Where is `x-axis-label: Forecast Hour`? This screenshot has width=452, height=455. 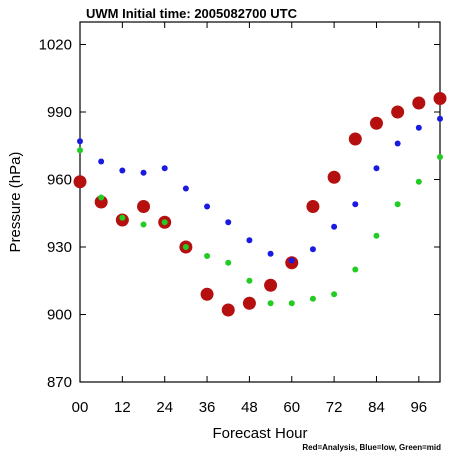 x-axis-label: Forecast Hour is located at coordinates (259, 433).